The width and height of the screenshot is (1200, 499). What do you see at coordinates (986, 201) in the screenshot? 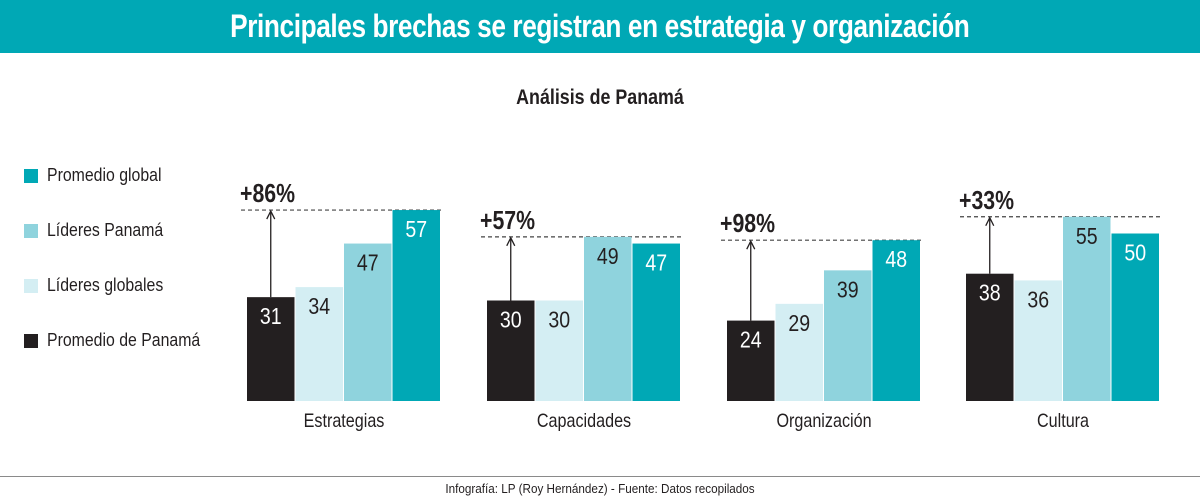
I see `gap-annotation: +33%` at bounding box center [986, 201].